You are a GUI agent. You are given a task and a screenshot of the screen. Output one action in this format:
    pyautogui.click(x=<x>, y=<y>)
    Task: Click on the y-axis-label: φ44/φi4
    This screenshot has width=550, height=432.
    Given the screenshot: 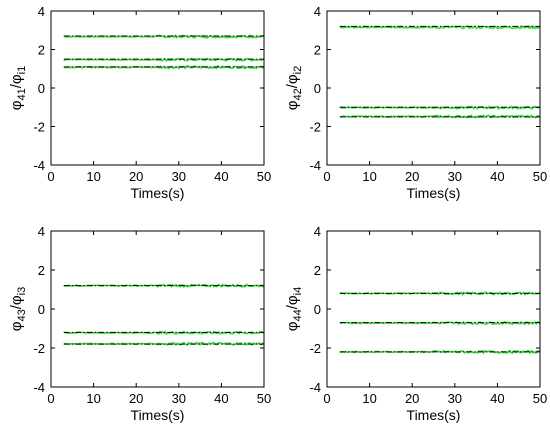 What is the action you would take?
    pyautogui.click(x=294, y=309)
    